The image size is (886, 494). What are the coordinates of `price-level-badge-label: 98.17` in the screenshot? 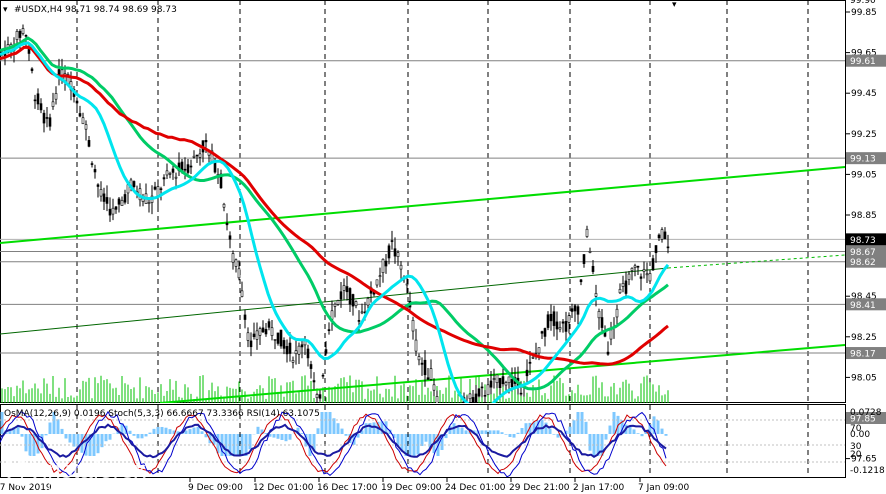 It's located at (863, 355).